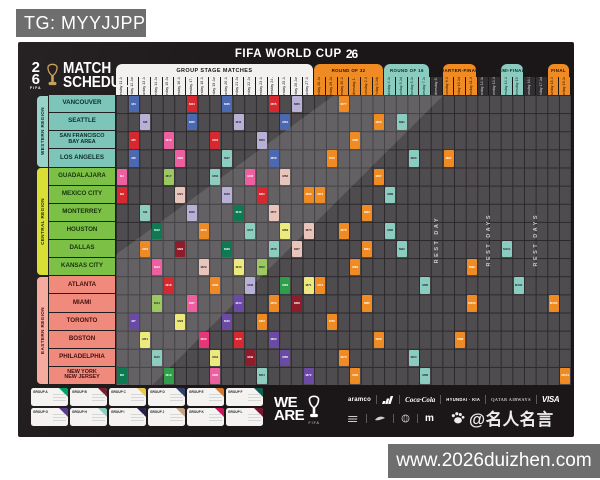  I want to click on match-cell: M51, so click(261, 194).